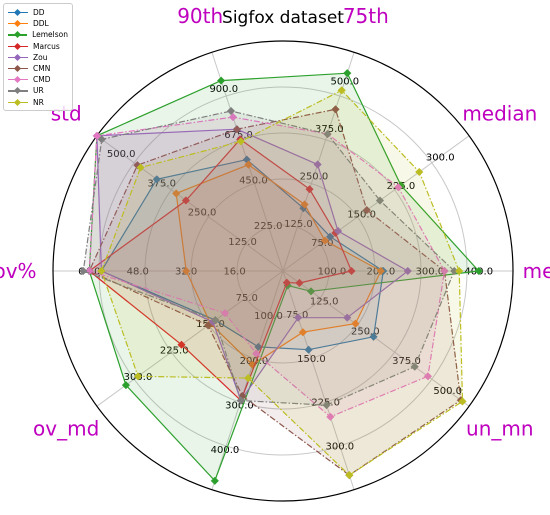 The height and width of the screenshot is (515, 550). What do you see at coordinates (286, 282) in the screenshot?
I see `point-marcus-un-md` at bounding box center [286, 282].